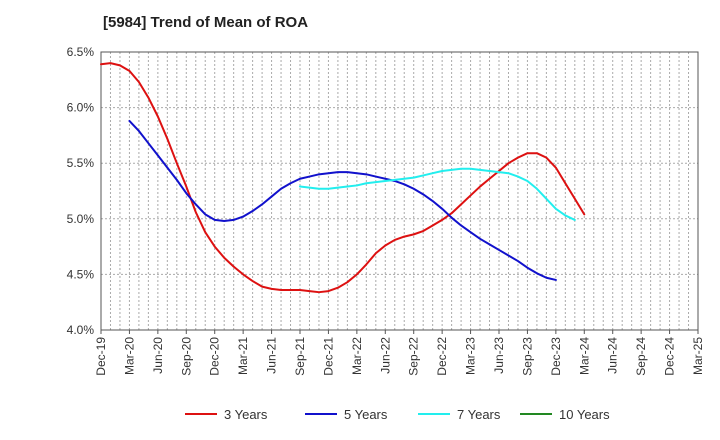 Image resolution: width=720 pixels, height=440 pixels. Describe the element at coordinates (81, 52) in the screenshot. I see `y-tick-label: 6.5%` at that location.